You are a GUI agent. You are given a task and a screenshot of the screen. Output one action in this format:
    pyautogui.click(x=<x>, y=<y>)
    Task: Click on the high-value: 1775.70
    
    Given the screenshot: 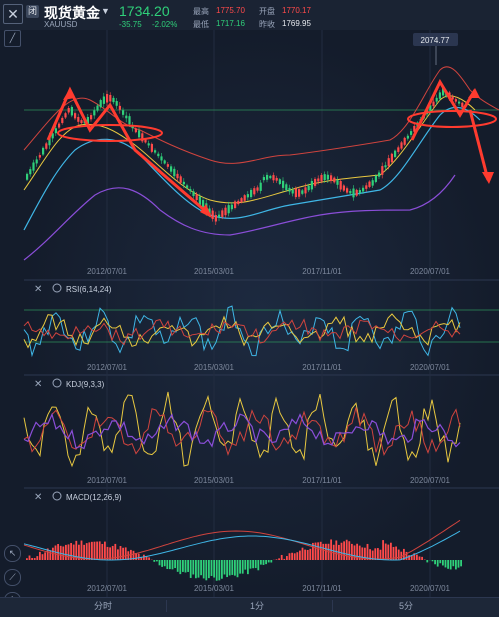 What is the action you would take?
    pyautogui.click(x=230, y=10)
    